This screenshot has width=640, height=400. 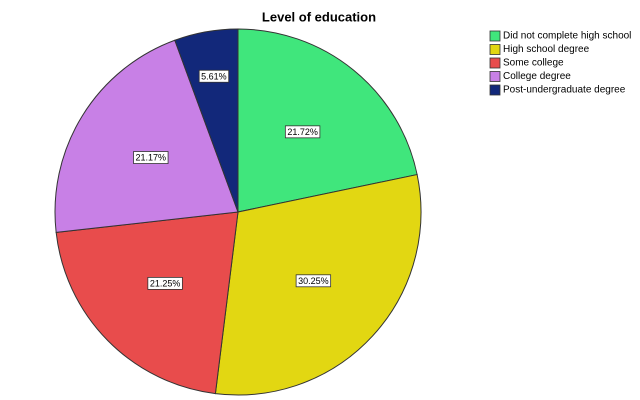 What do you see at coordinates (319, 16) in the screenshot?
I see `chart-title: Level of education` at bounding box center [319, 16].